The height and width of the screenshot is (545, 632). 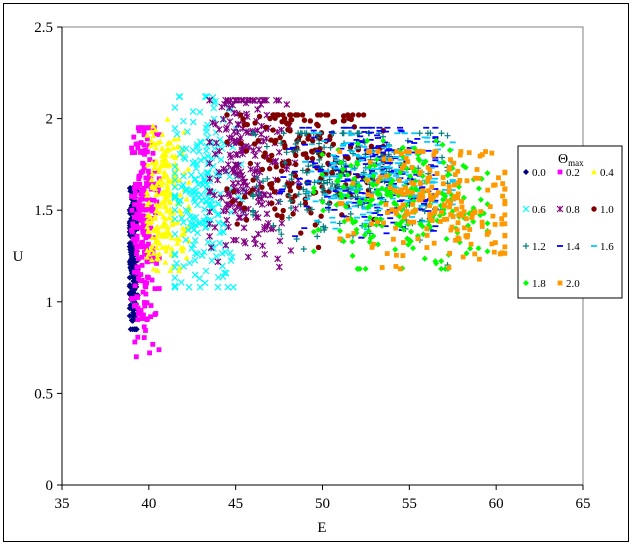 I want to click on legend-item-0.2: 0.2, so click(x=568, y=173).